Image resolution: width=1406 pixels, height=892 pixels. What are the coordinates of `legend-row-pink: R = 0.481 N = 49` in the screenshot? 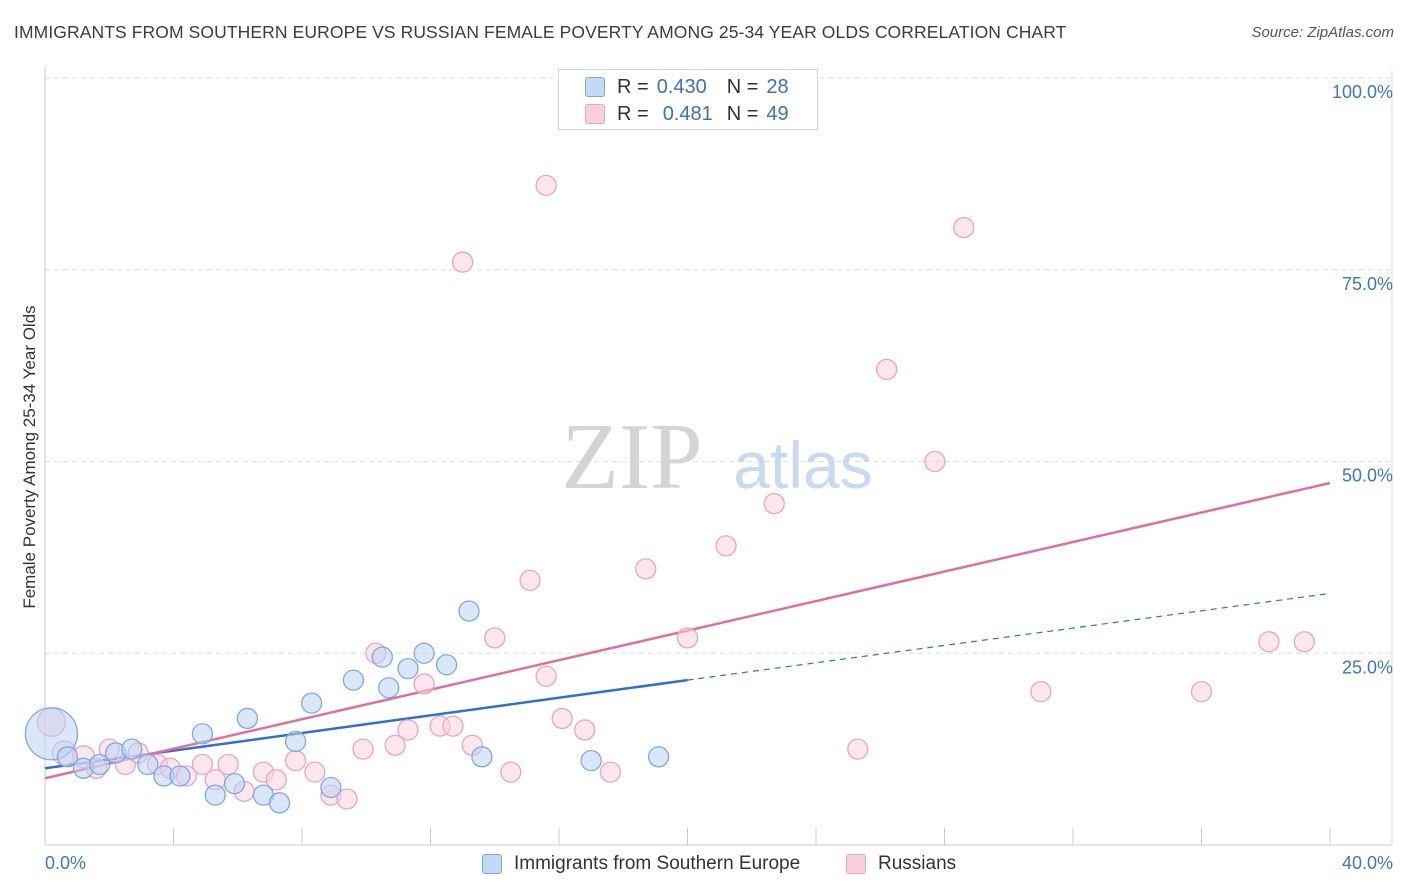 It's located at (687, 114).